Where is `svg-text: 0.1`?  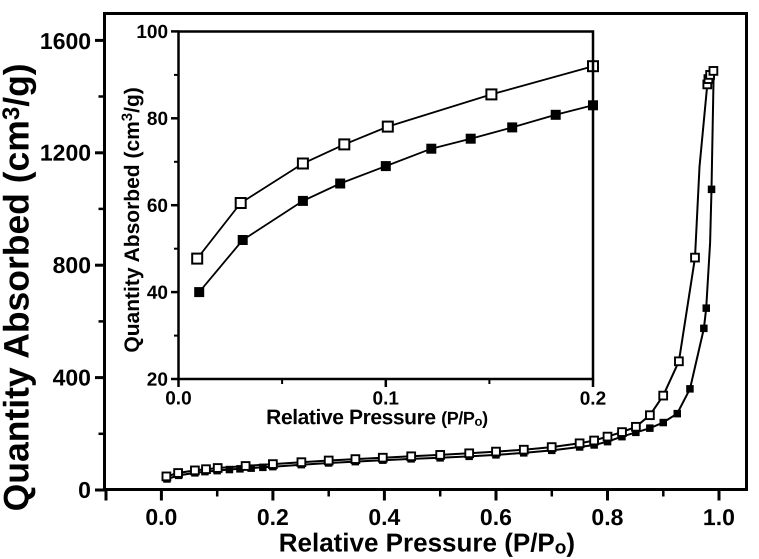 svg-text: 0.1 is located at coordinates (386, 398).